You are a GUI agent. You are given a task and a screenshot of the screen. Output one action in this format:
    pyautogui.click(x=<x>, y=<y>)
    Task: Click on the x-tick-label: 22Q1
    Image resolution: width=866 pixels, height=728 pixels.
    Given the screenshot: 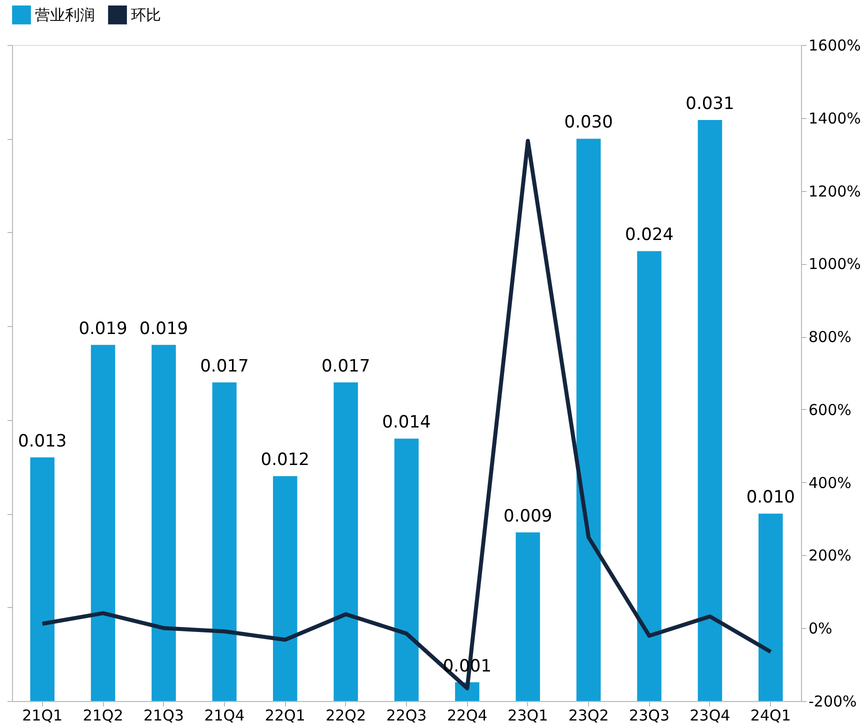 What is the action you would take?
    pyautogui.click(x=285, y=715)
    